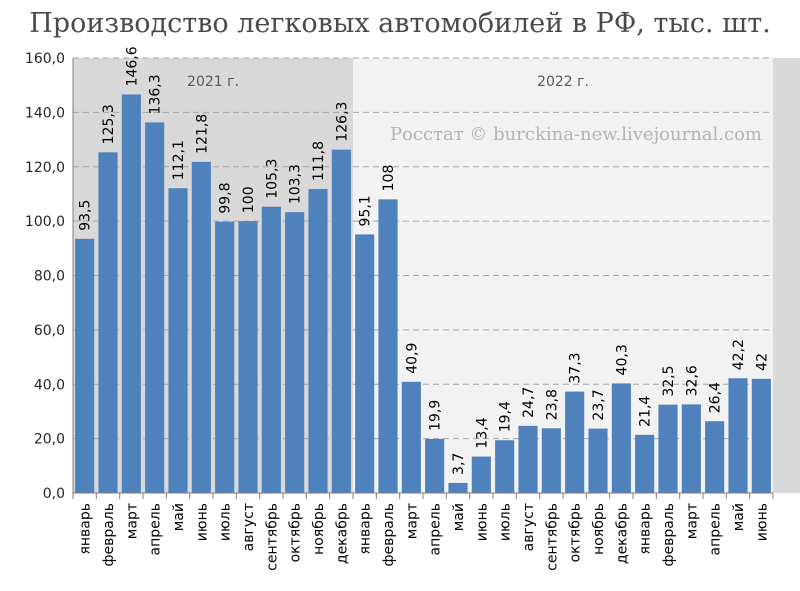  Describe the element at coordinates (506, 416) in the screenshot. I see `value-label: 19,4` at that location.